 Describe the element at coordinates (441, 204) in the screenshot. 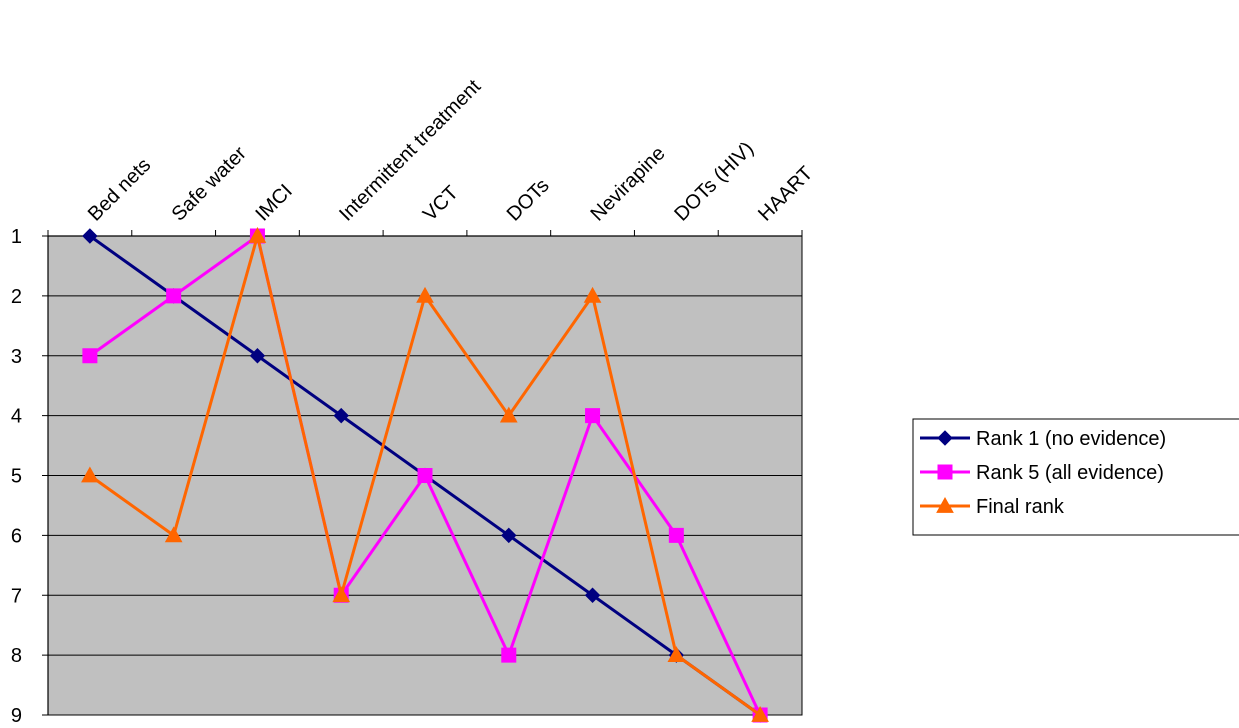

I see `x-tick-label: VCT` at that location.